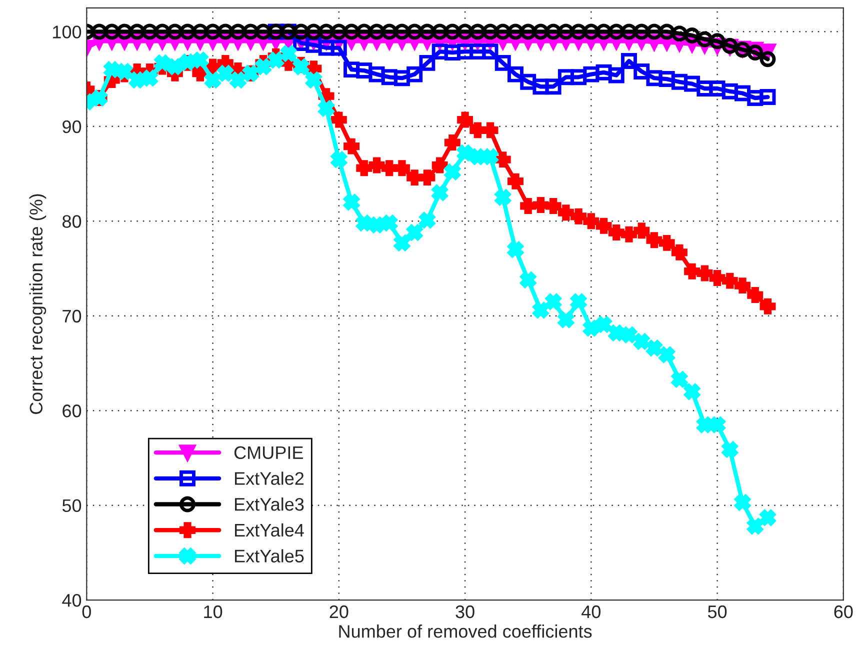 The height and width of the screenshot is (666, 858). What do you see at coordinates (67, 32) in the screenshot?
I see `y-tick-label: 100` at bounding box center [67, 32].